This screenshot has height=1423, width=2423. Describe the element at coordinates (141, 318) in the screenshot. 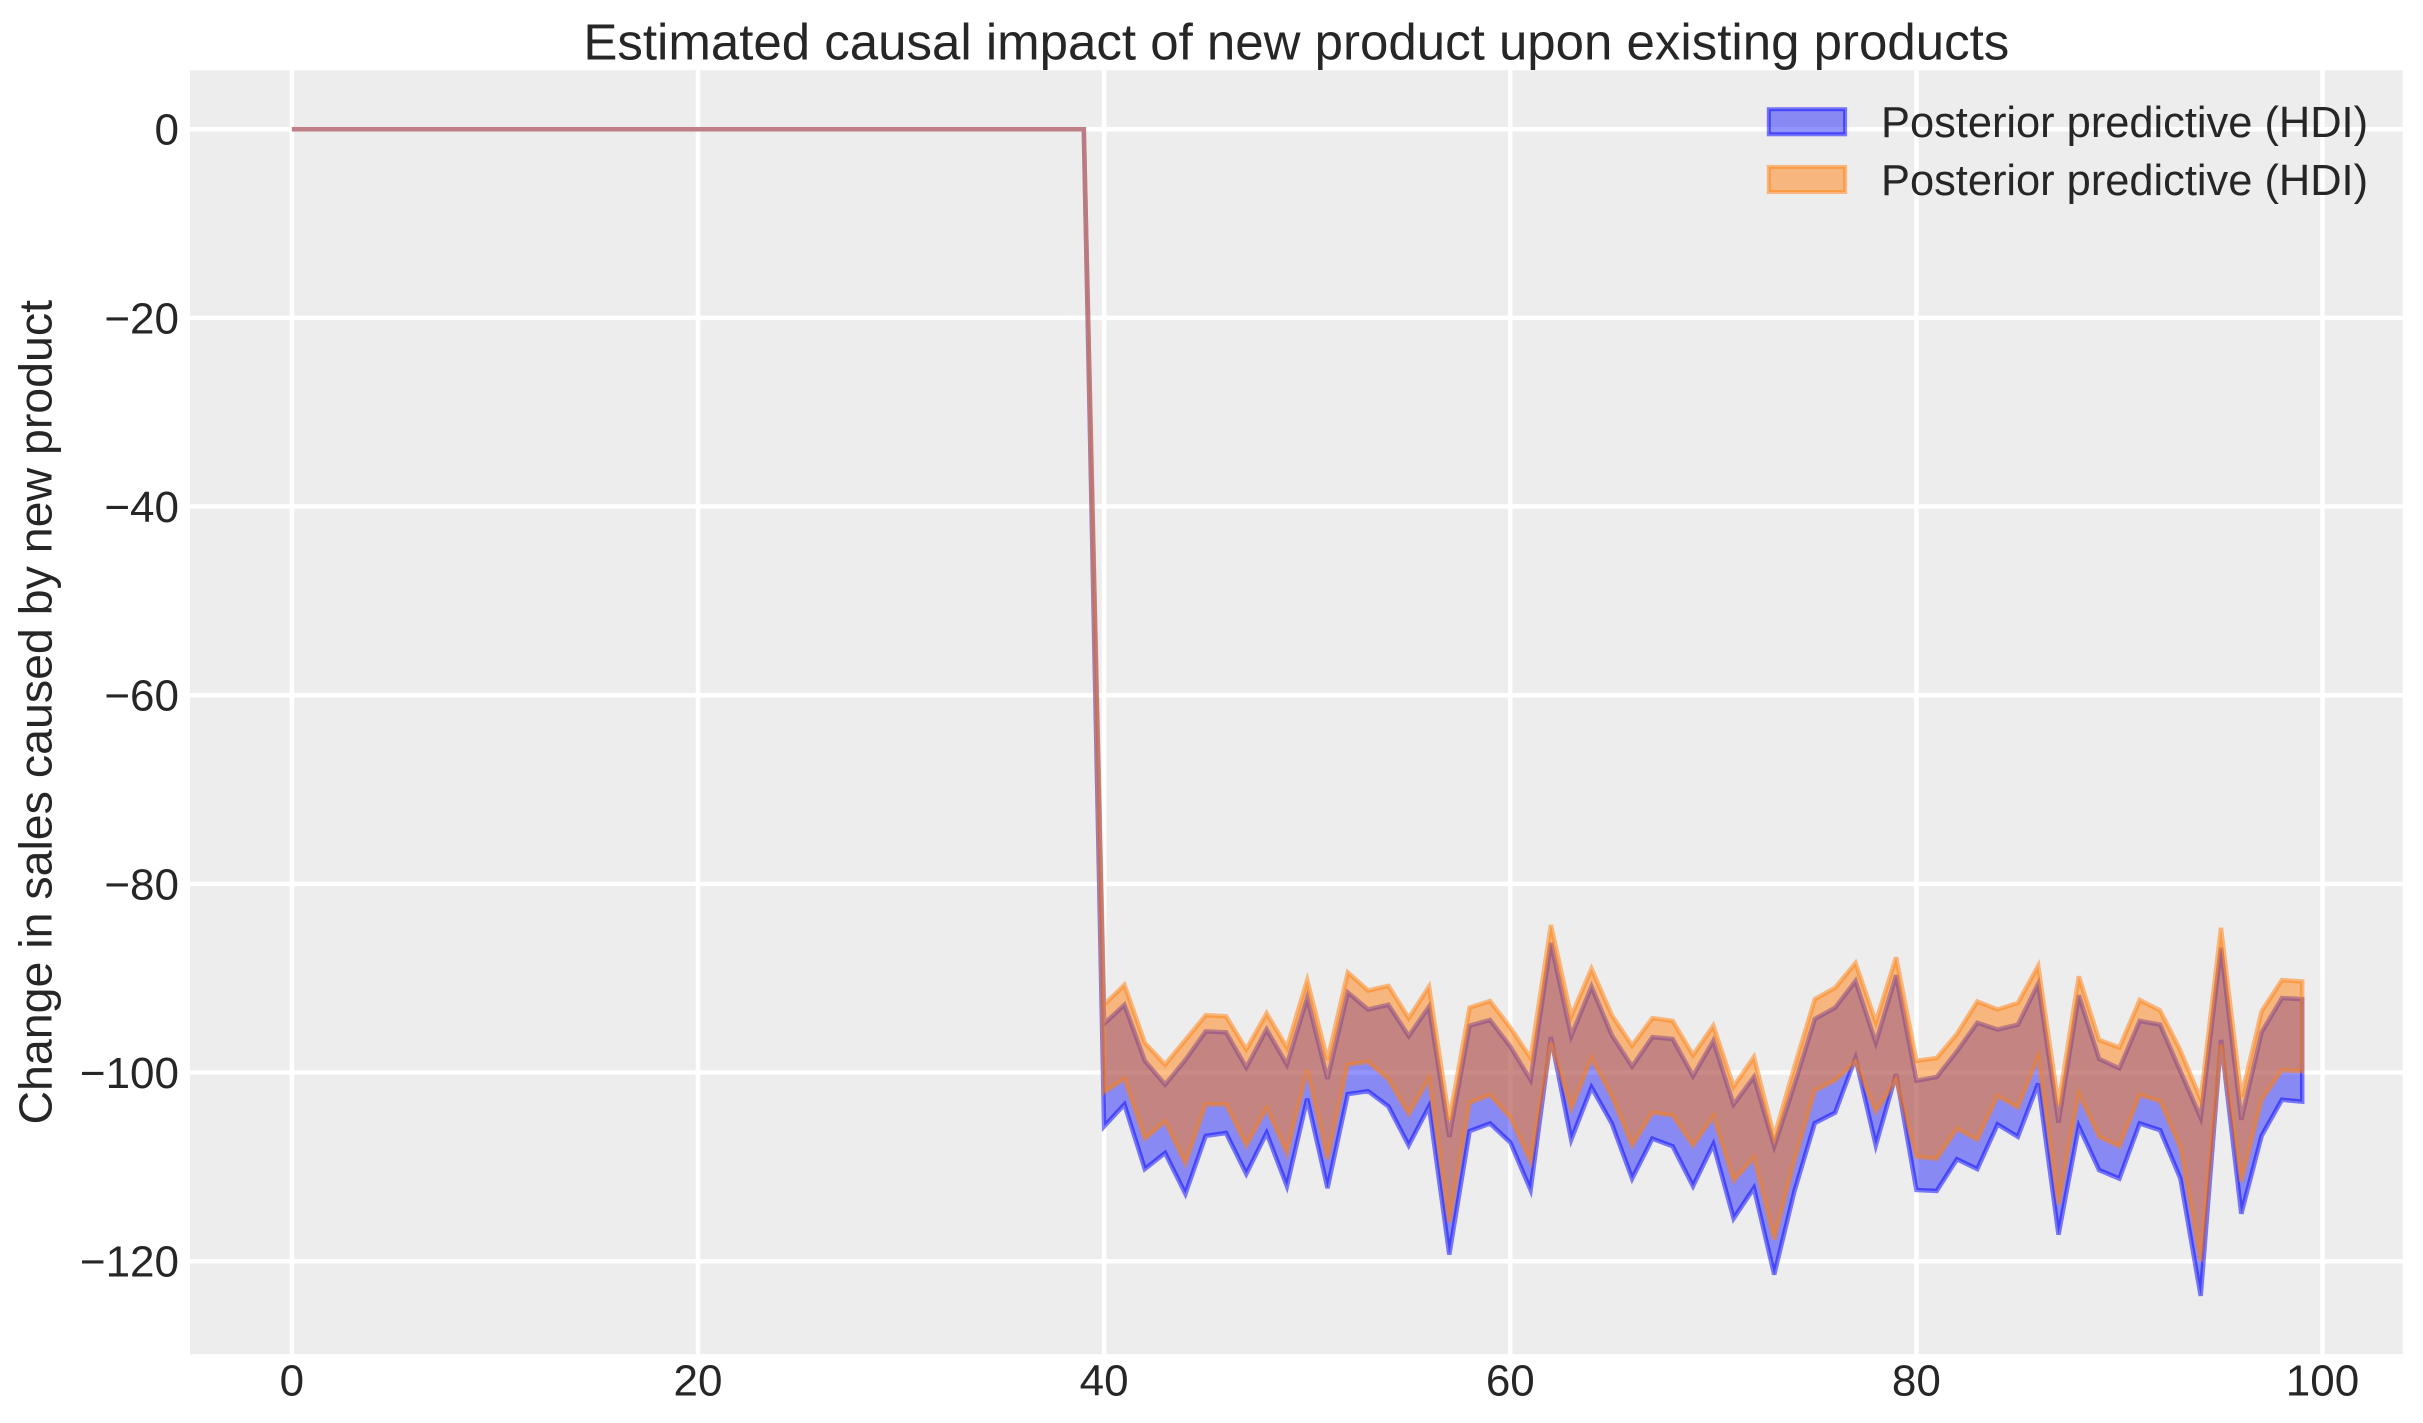

I see `svg-text: −20` at that location.